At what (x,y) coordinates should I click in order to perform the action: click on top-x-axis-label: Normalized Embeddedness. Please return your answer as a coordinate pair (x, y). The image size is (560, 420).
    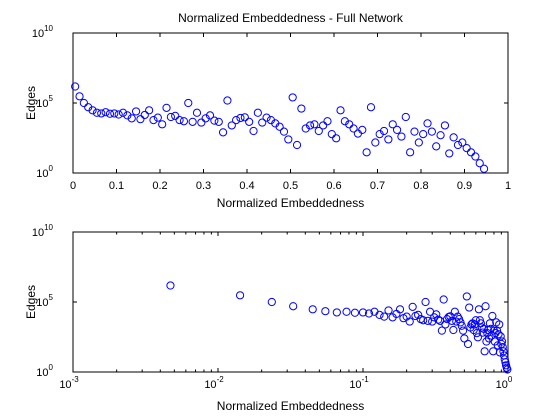
    Looking at the image, I should click on (290, 203).